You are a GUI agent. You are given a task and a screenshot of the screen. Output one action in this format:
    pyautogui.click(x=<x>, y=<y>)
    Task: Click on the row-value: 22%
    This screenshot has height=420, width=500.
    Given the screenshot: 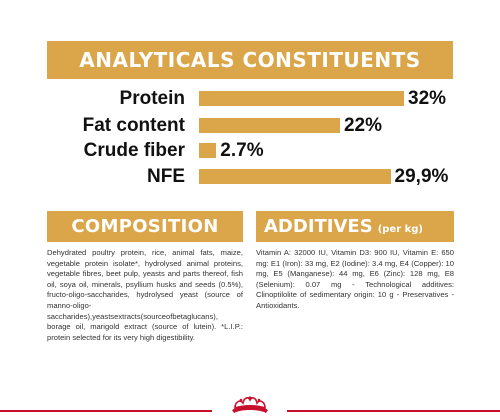 What is the action you would take?
    pyautogui.click(x=362, y=125)
    